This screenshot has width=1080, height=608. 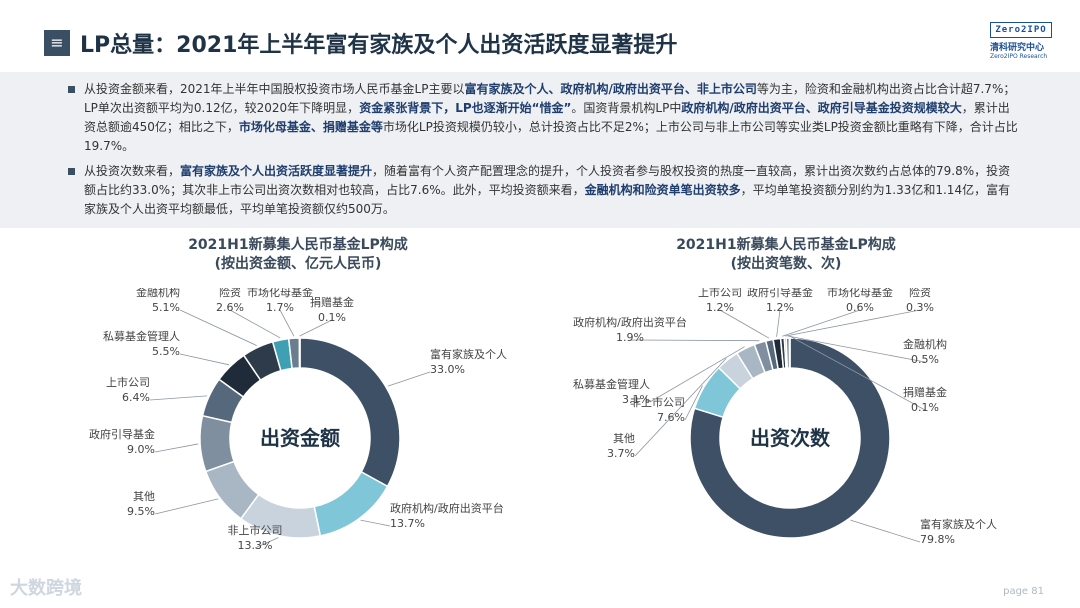 I want to click on slice-value-label: 0.6%, so click(x=860, y=307).